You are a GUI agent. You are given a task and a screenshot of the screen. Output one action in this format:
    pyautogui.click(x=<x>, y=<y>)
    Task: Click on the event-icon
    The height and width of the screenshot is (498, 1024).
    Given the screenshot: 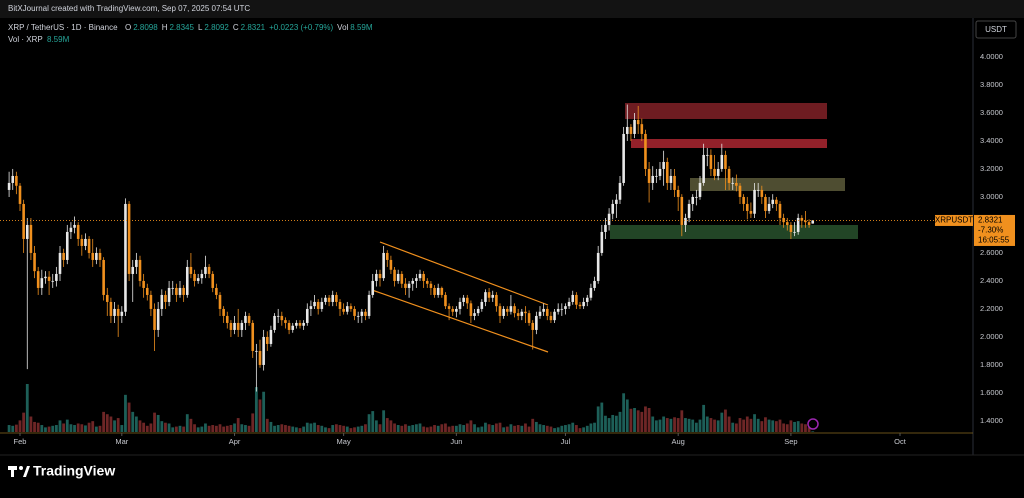 What is the action you would take?
    pyautogui.click(x=813, y=424)
    